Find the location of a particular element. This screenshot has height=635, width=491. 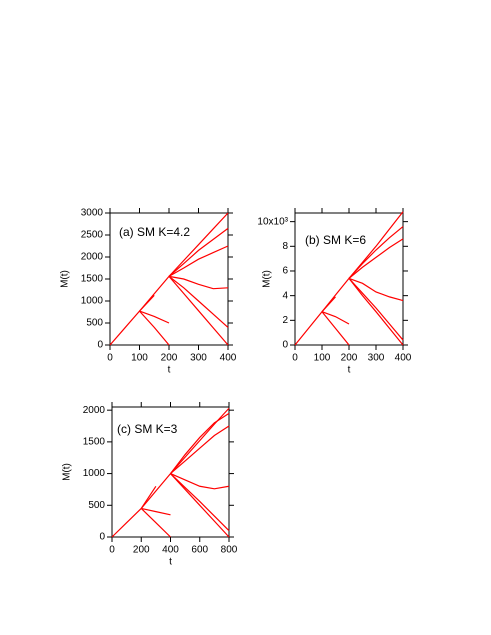

y-tick-label: 8 is located at coordinates (285, 246).